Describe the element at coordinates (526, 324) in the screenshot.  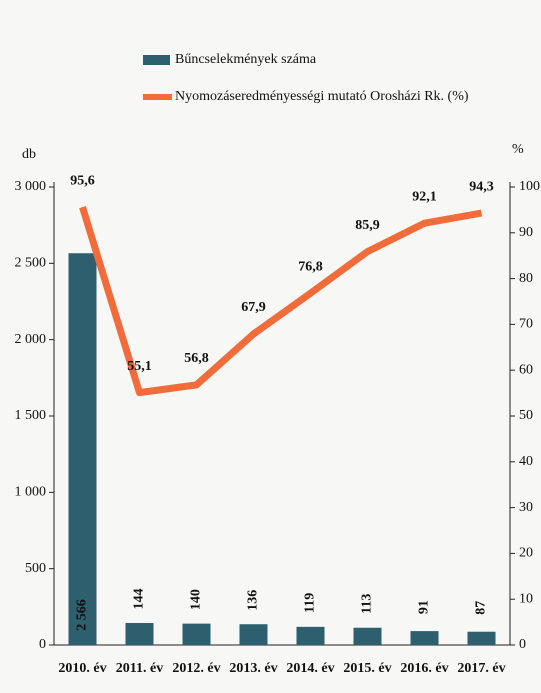
I see `y2-tick-label: 70` at that location.